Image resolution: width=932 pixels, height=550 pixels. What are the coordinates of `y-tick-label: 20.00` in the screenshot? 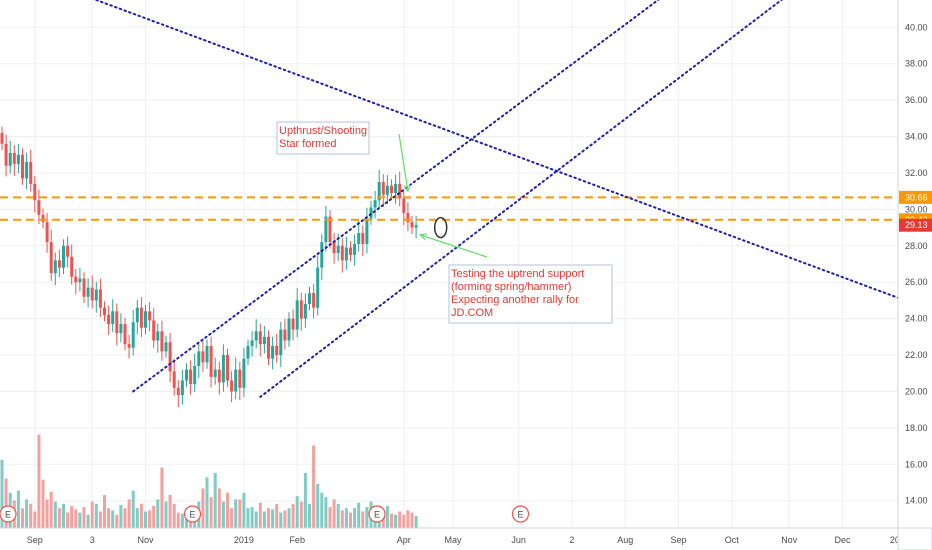 It's located at (916, 391).